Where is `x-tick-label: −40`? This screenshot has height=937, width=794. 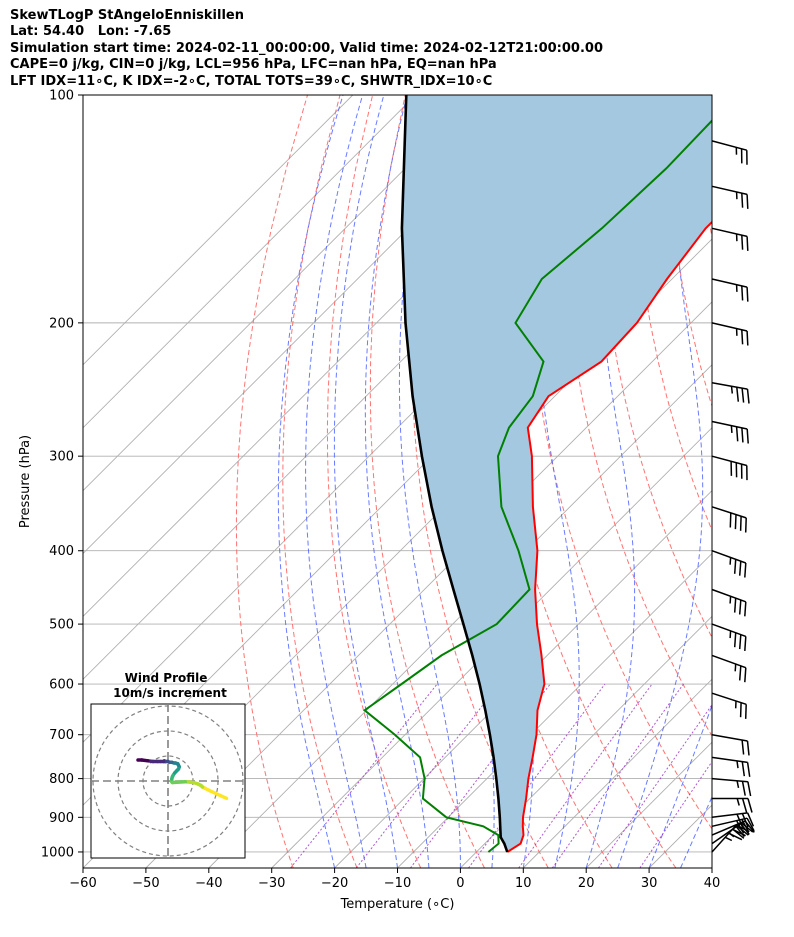 x-tick-label: −40 is located at coordinates (208, 883).